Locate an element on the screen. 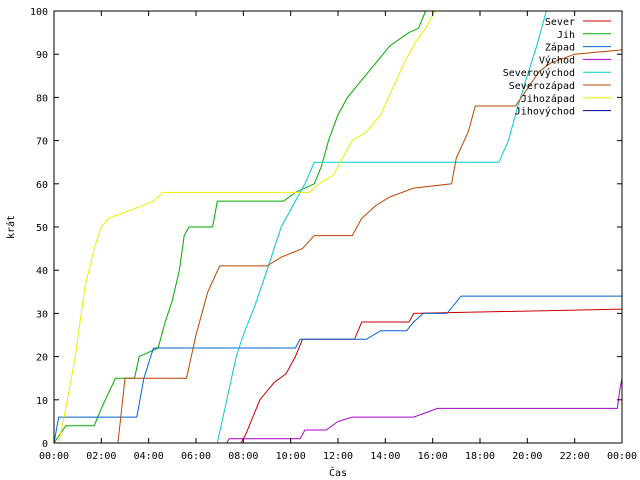 The height and width of the screenshot is (480, 640). x-tick-label: 20:00 is located at coordinates (527, 456).